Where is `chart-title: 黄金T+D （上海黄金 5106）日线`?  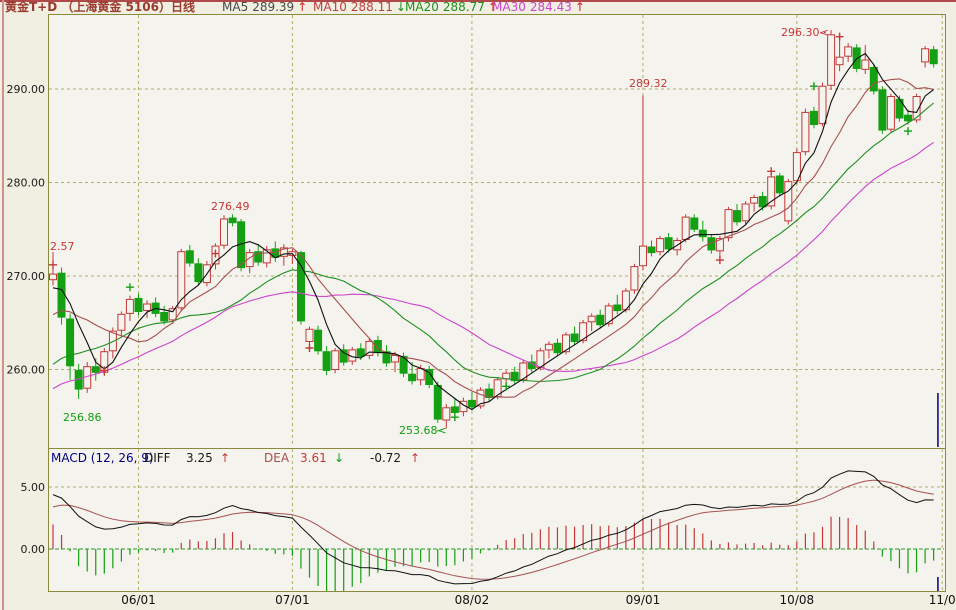 chart-title: 黄金T+D （上海黄金 5106）日线 is located at coordinates (100, 7).